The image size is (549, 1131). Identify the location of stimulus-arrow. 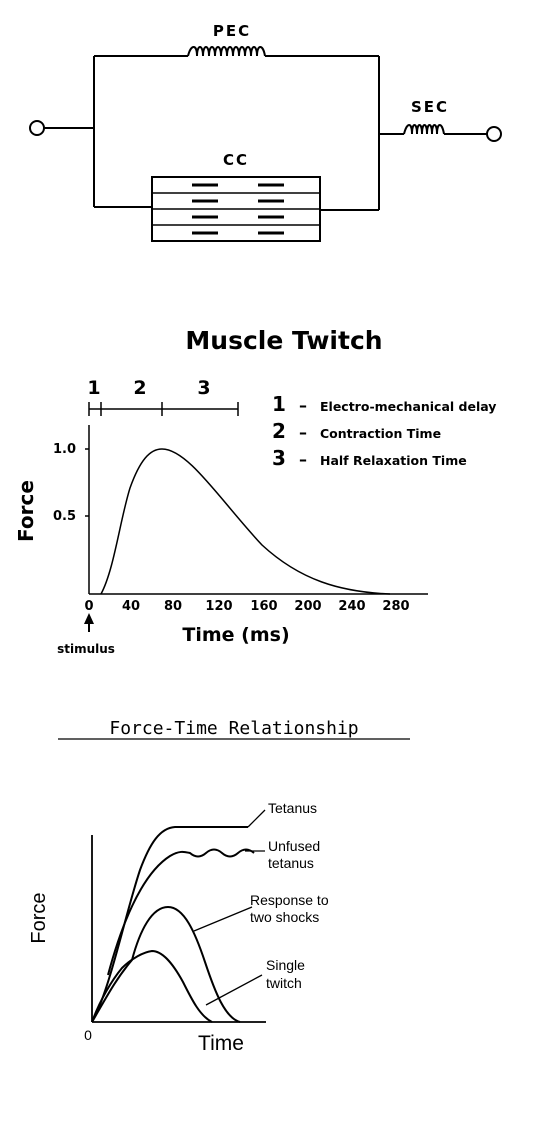
(89, 622).